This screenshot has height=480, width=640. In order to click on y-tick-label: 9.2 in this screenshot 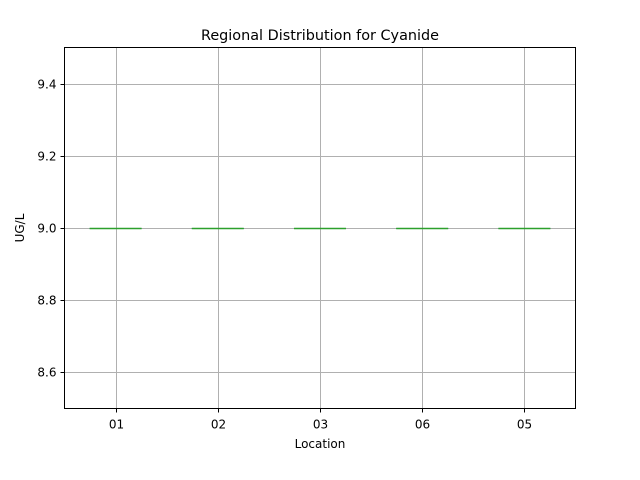, I will do `click(46, 157)`.